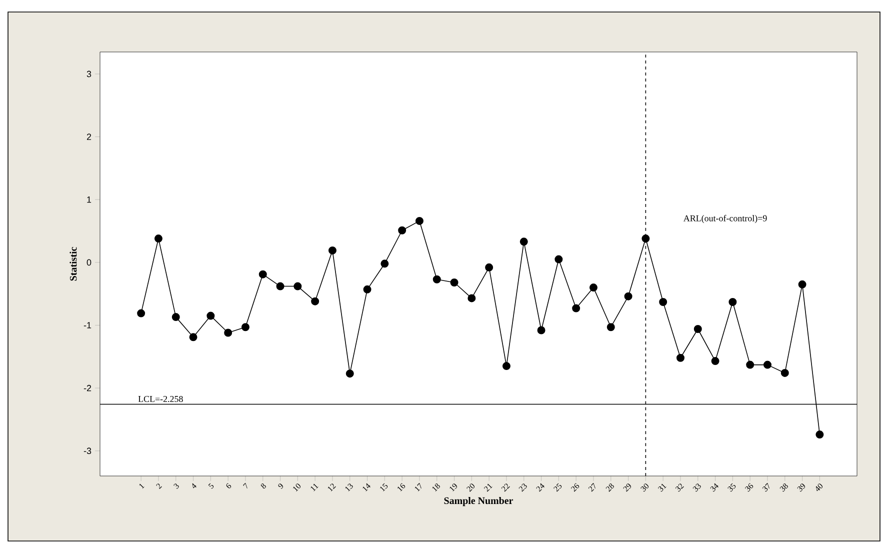 This screenshot has width=888, height=547. Describe the element at coordinates (89, 262) in the screenshot. I see `y-tick-label: 0` at that location.